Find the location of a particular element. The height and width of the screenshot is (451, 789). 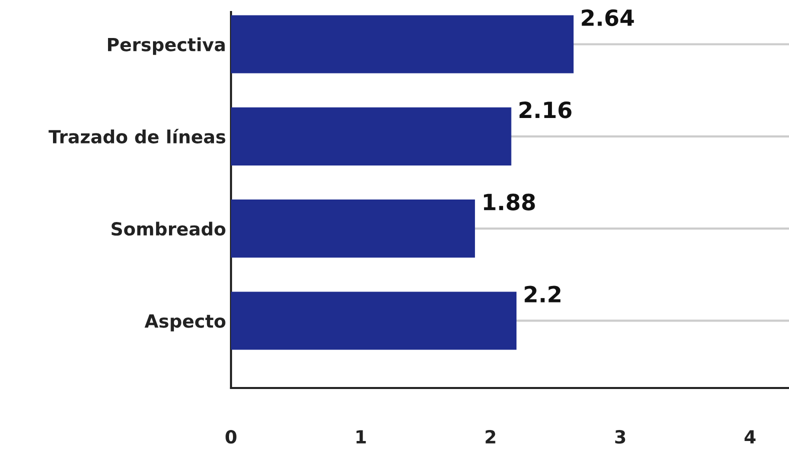

y-tick-label: Trazado de líneas is located at coordinates (137, 136).